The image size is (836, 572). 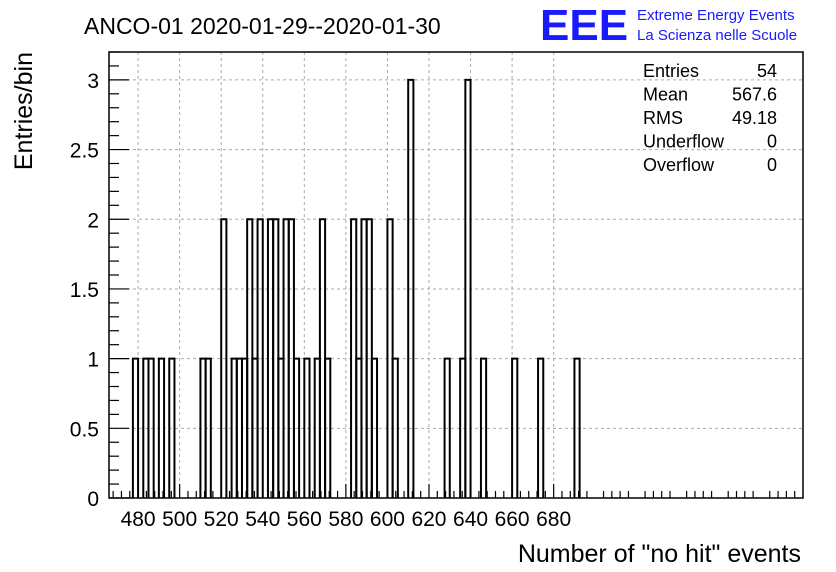 I want to click on x-tick-label: 660, so click(x=512, y=519).